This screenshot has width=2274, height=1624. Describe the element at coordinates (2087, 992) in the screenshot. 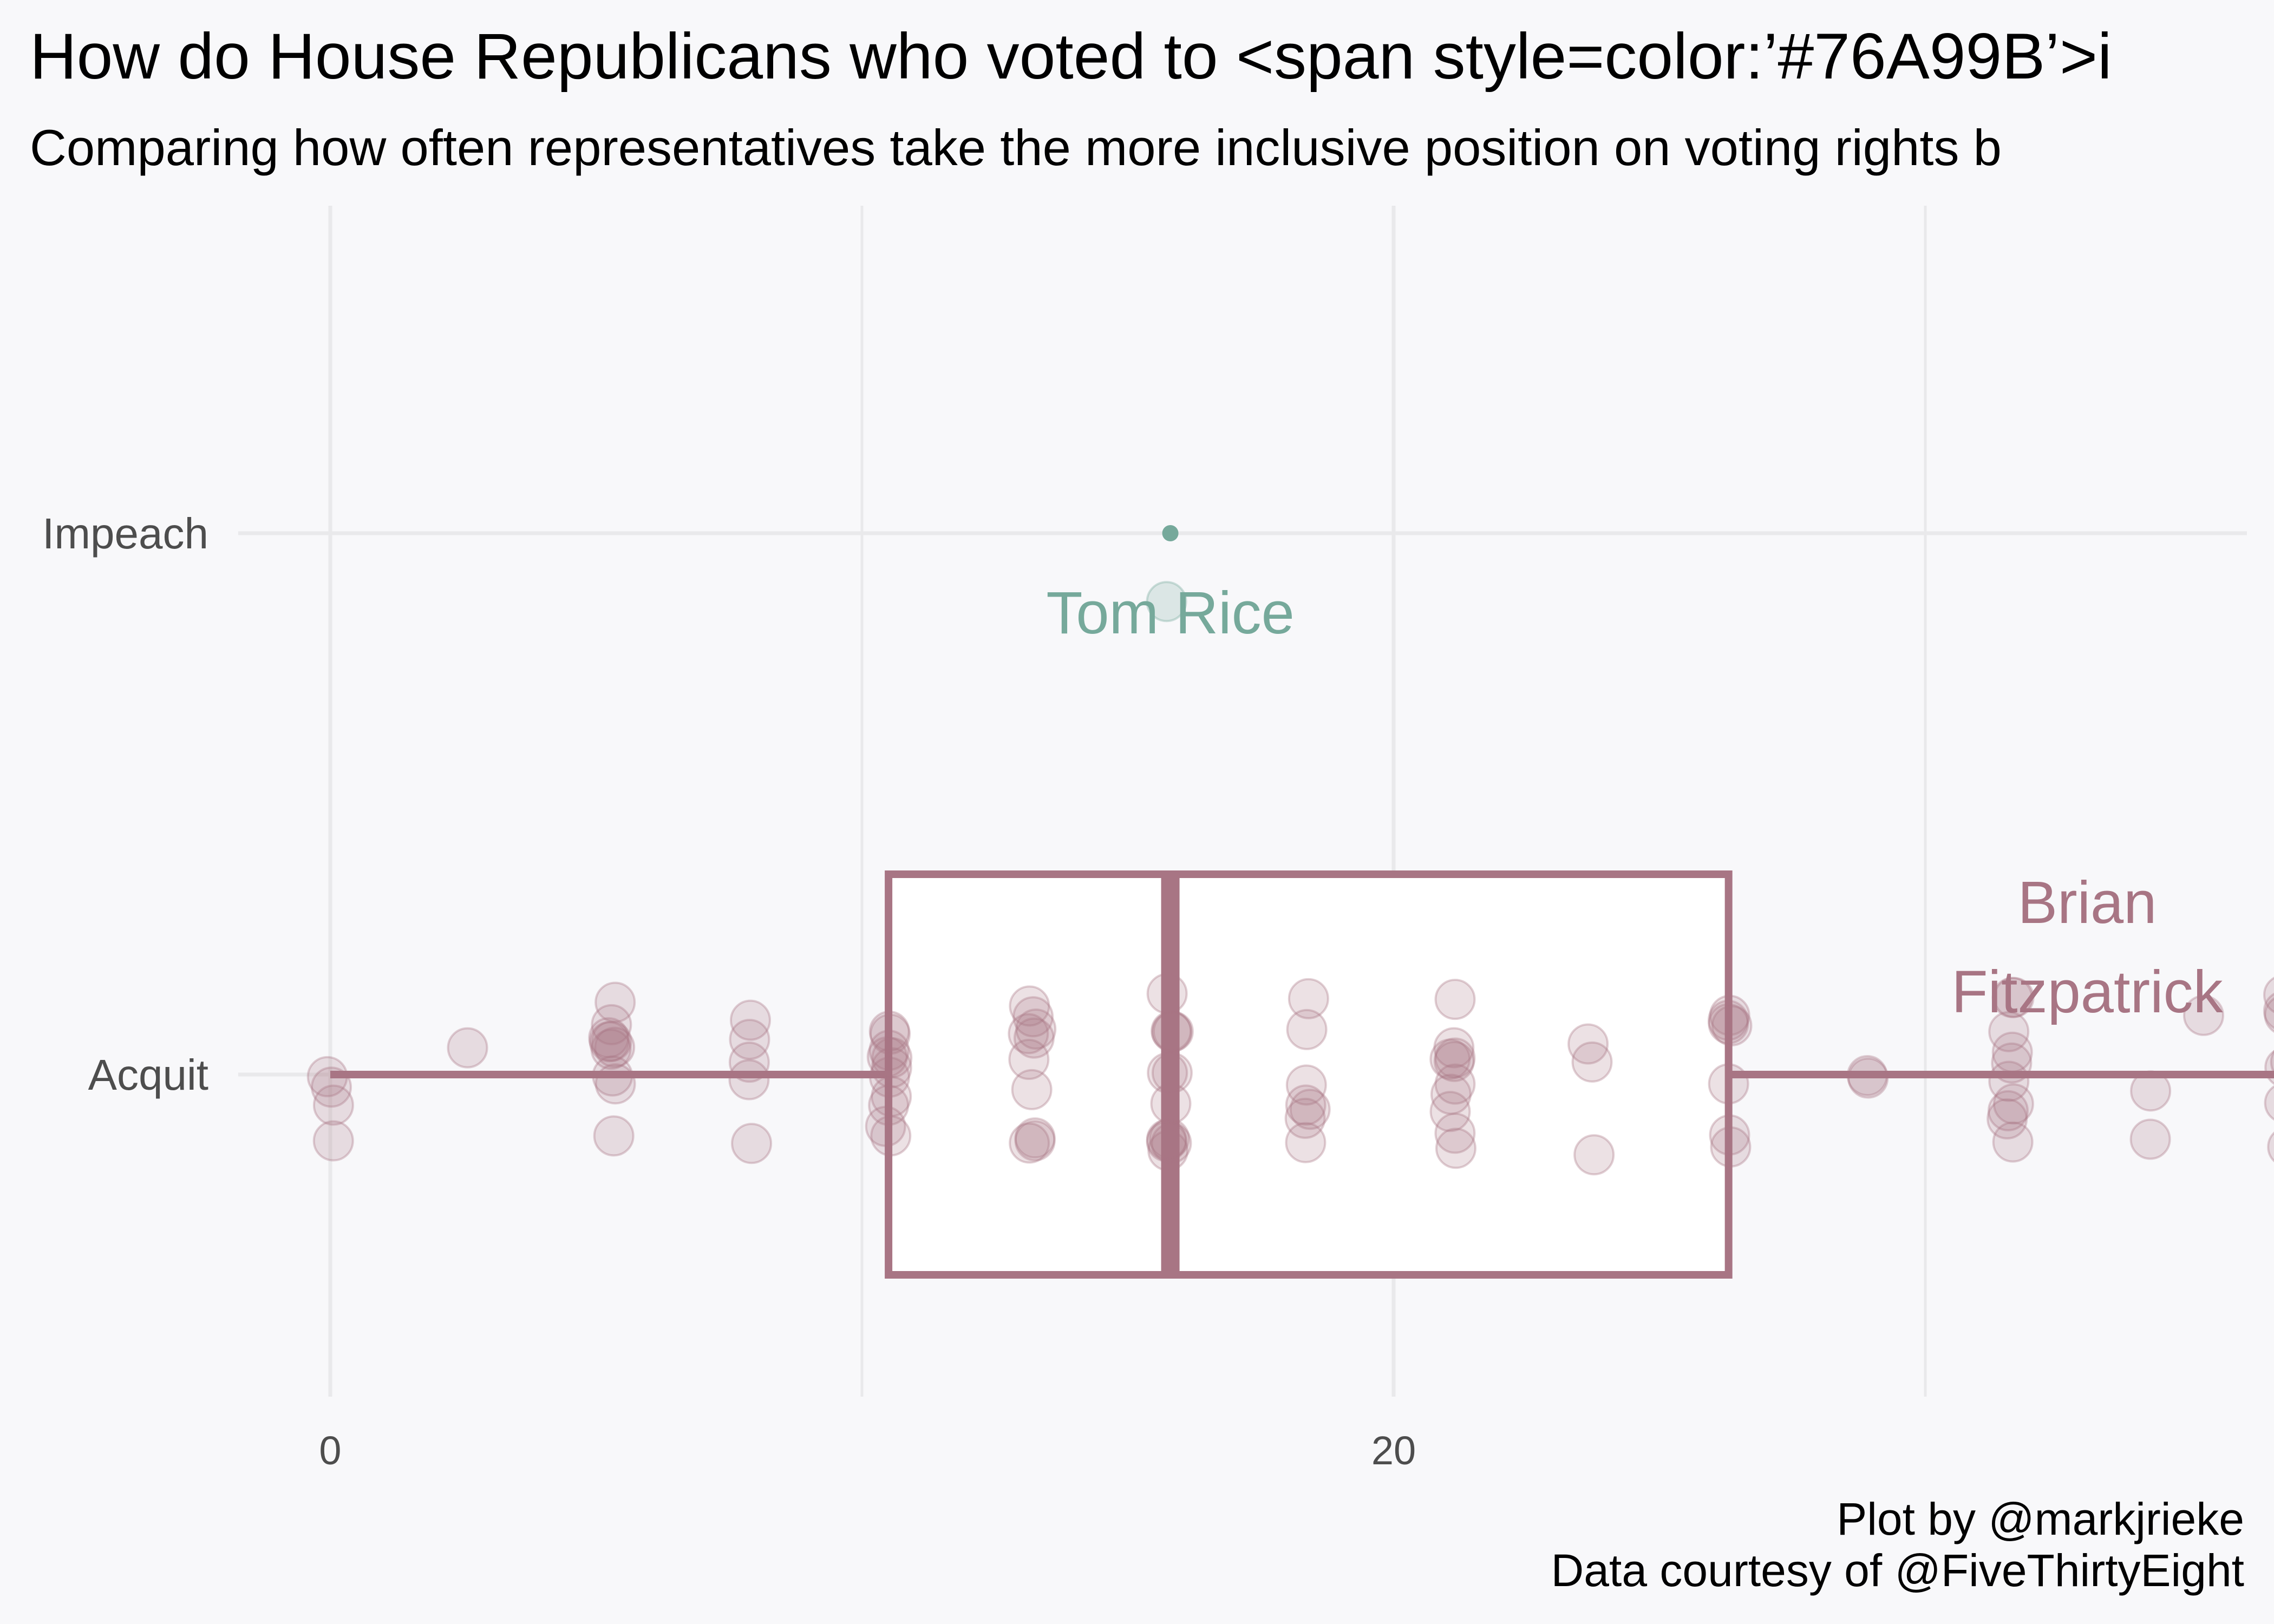

I see `annotation-label: Fitzpatrick` at that location.